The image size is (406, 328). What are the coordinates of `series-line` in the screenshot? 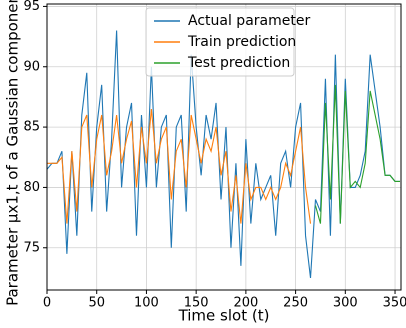 It's located at (357, 154).